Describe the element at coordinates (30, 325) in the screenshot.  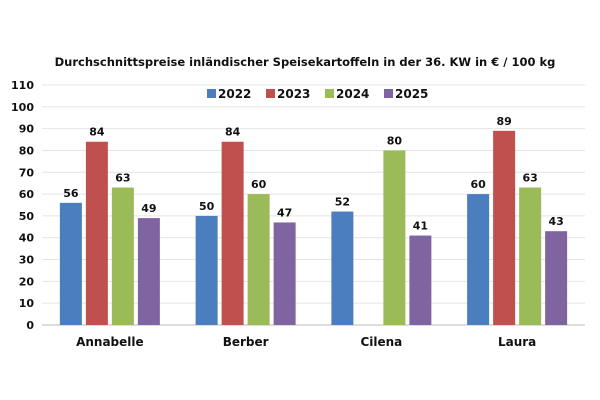
I see `y-tick-label: 0` at that location.